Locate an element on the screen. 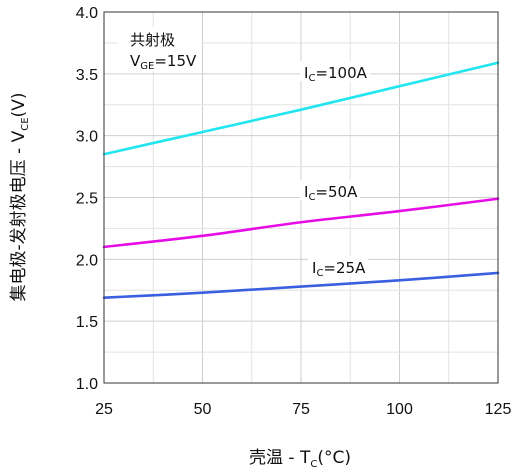 The width and height of the screenshot is (516, 474). annotation: 共射极 VGE=15V is located at coordinates (160, 49).